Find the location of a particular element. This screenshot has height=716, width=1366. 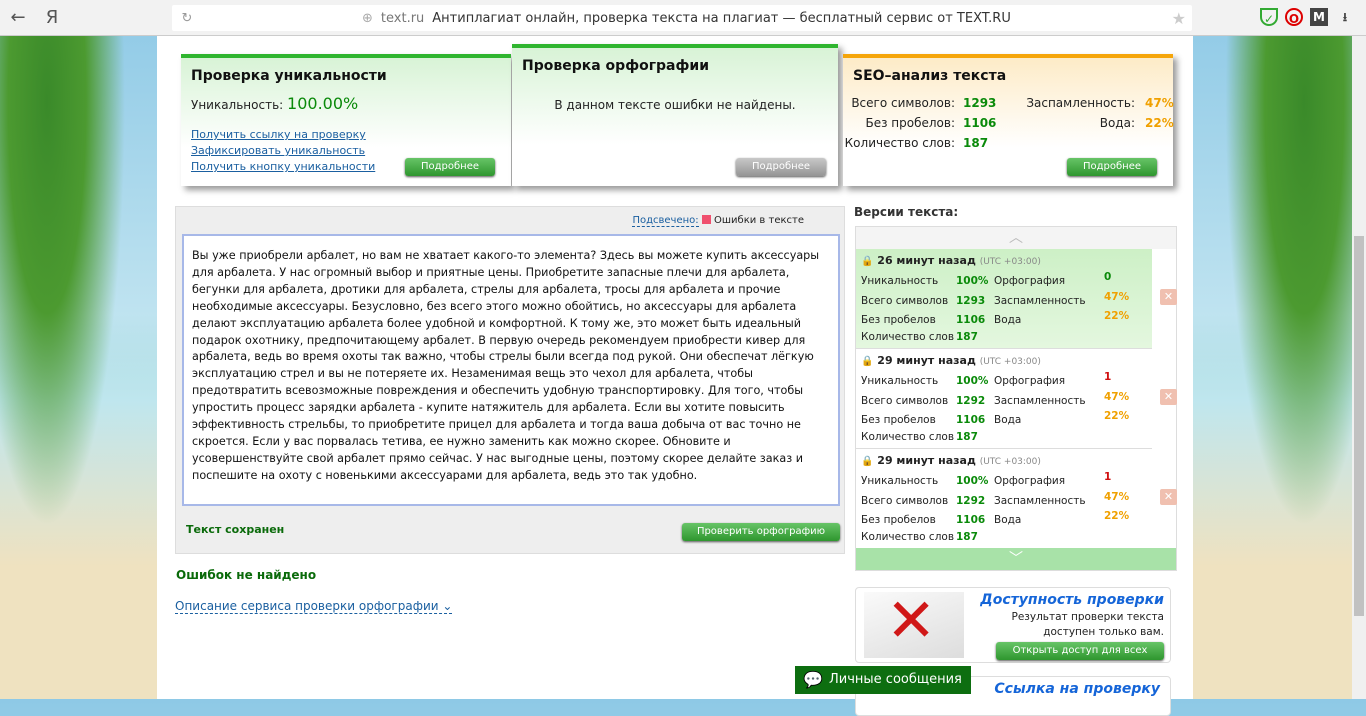

seo-words-value: 187 is located at coordinates (976, 143).